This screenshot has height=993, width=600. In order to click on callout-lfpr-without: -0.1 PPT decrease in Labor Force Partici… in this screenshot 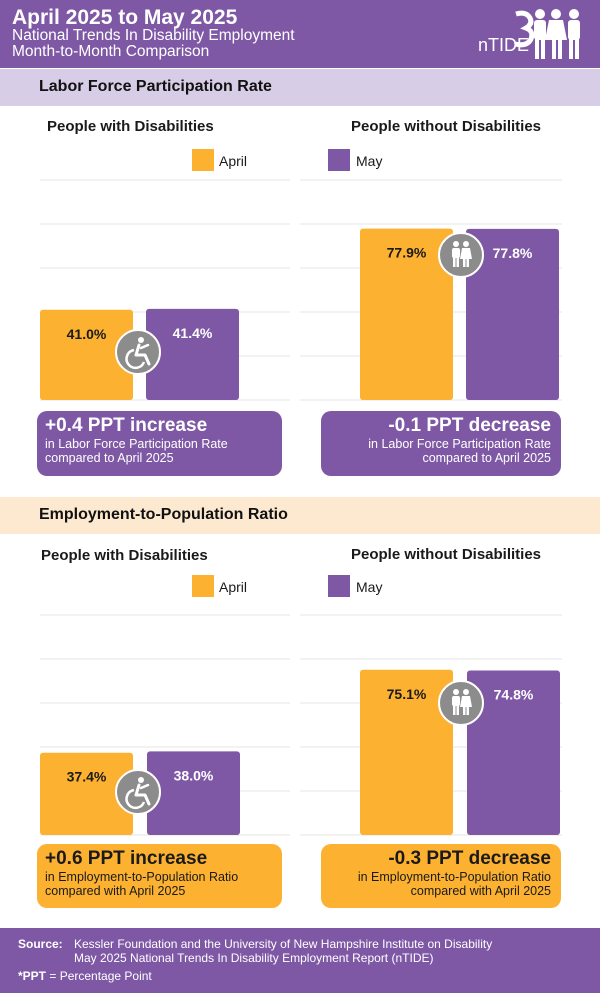, I will do `click(441, 443)`.